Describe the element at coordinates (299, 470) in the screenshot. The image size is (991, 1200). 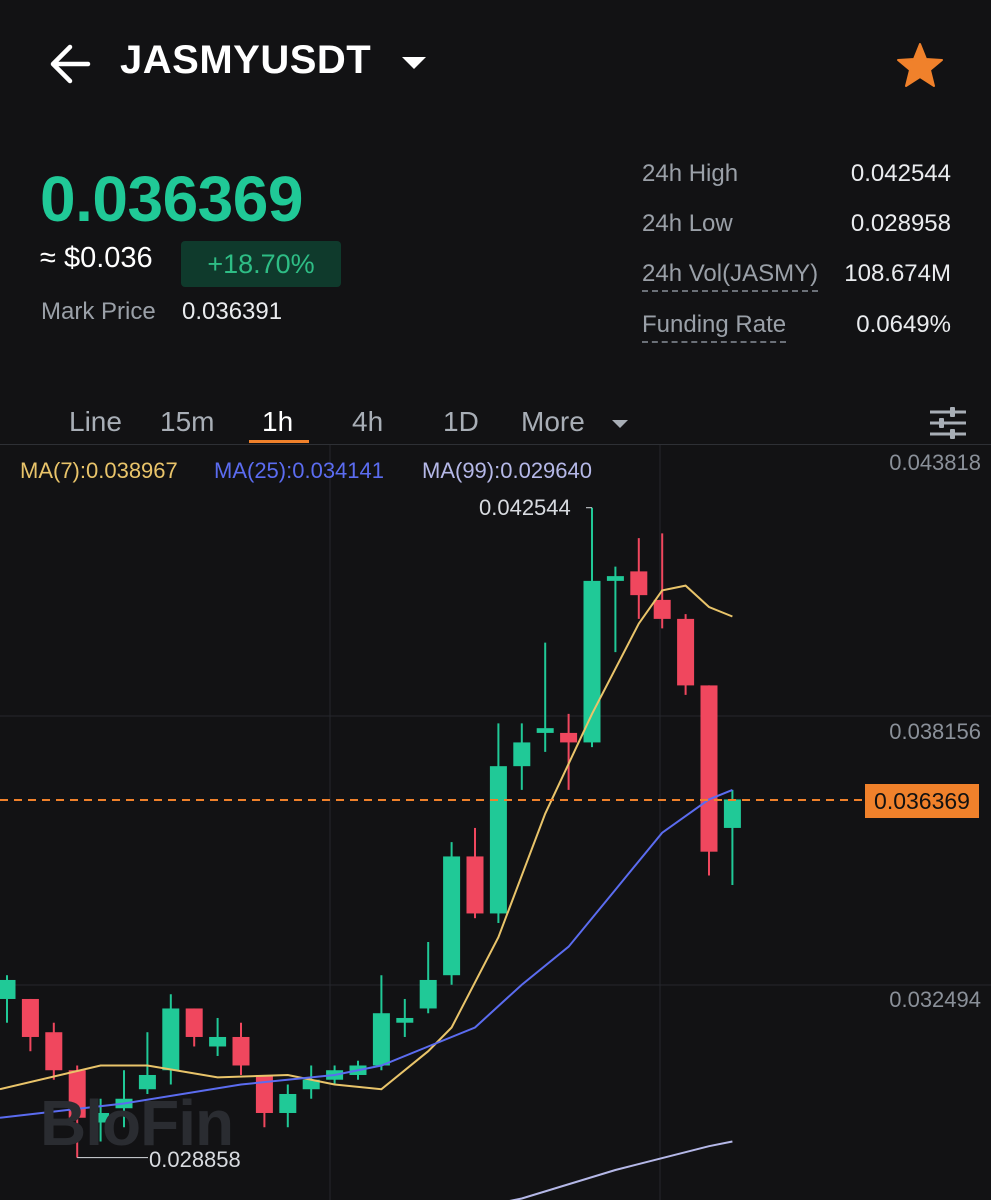
I see `ma25-legend: MA(25):0.034141` at that location.